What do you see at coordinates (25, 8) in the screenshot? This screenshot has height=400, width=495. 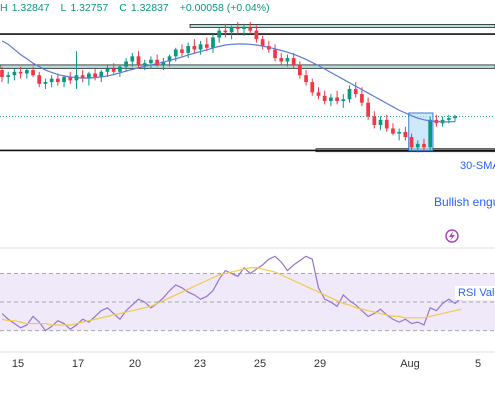 I see `high-value: H 1.32847` at bounding box center [25, 8].